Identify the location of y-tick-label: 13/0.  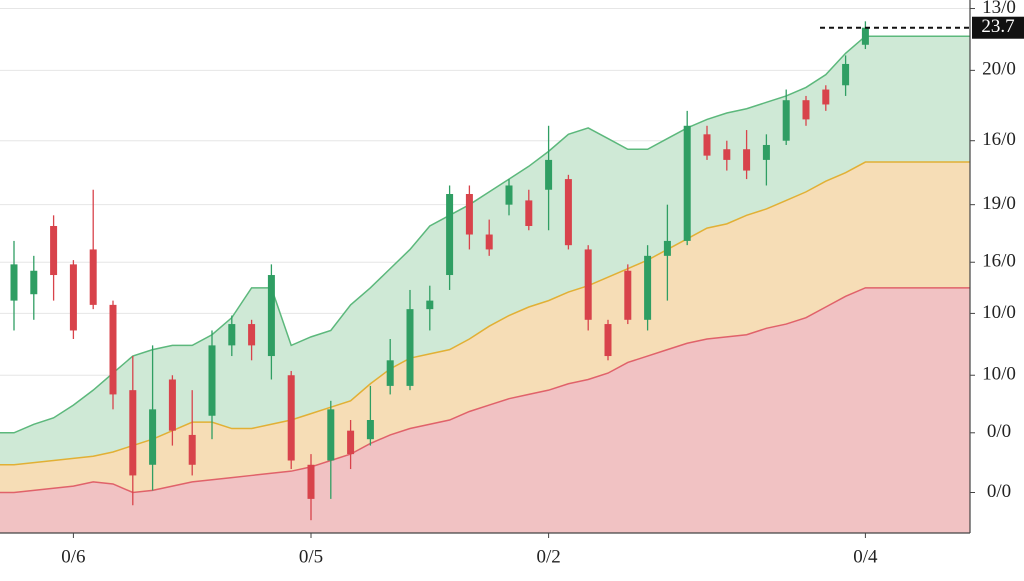
(999, 9).